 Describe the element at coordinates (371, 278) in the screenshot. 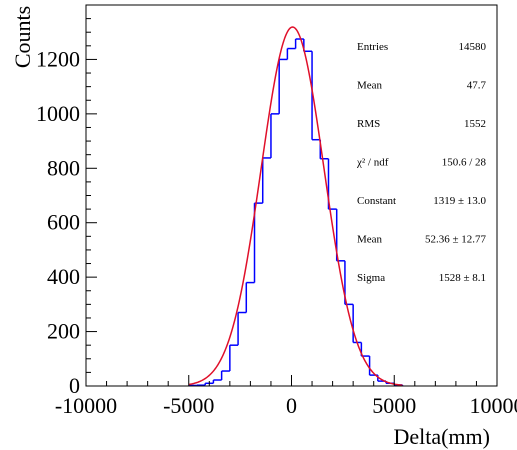

I see `stat-label: Sigma` at that location.